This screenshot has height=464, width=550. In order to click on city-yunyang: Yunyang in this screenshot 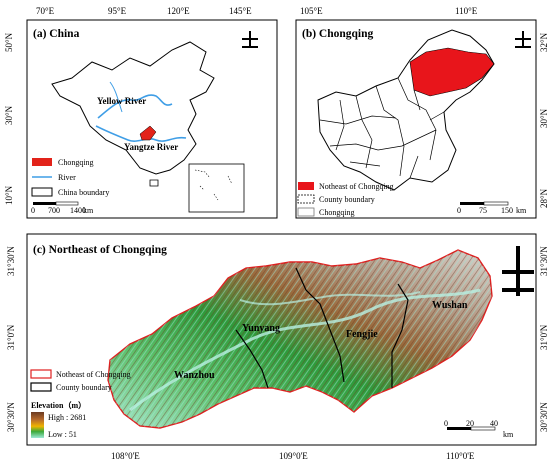, I will do `click(261, 328)`.